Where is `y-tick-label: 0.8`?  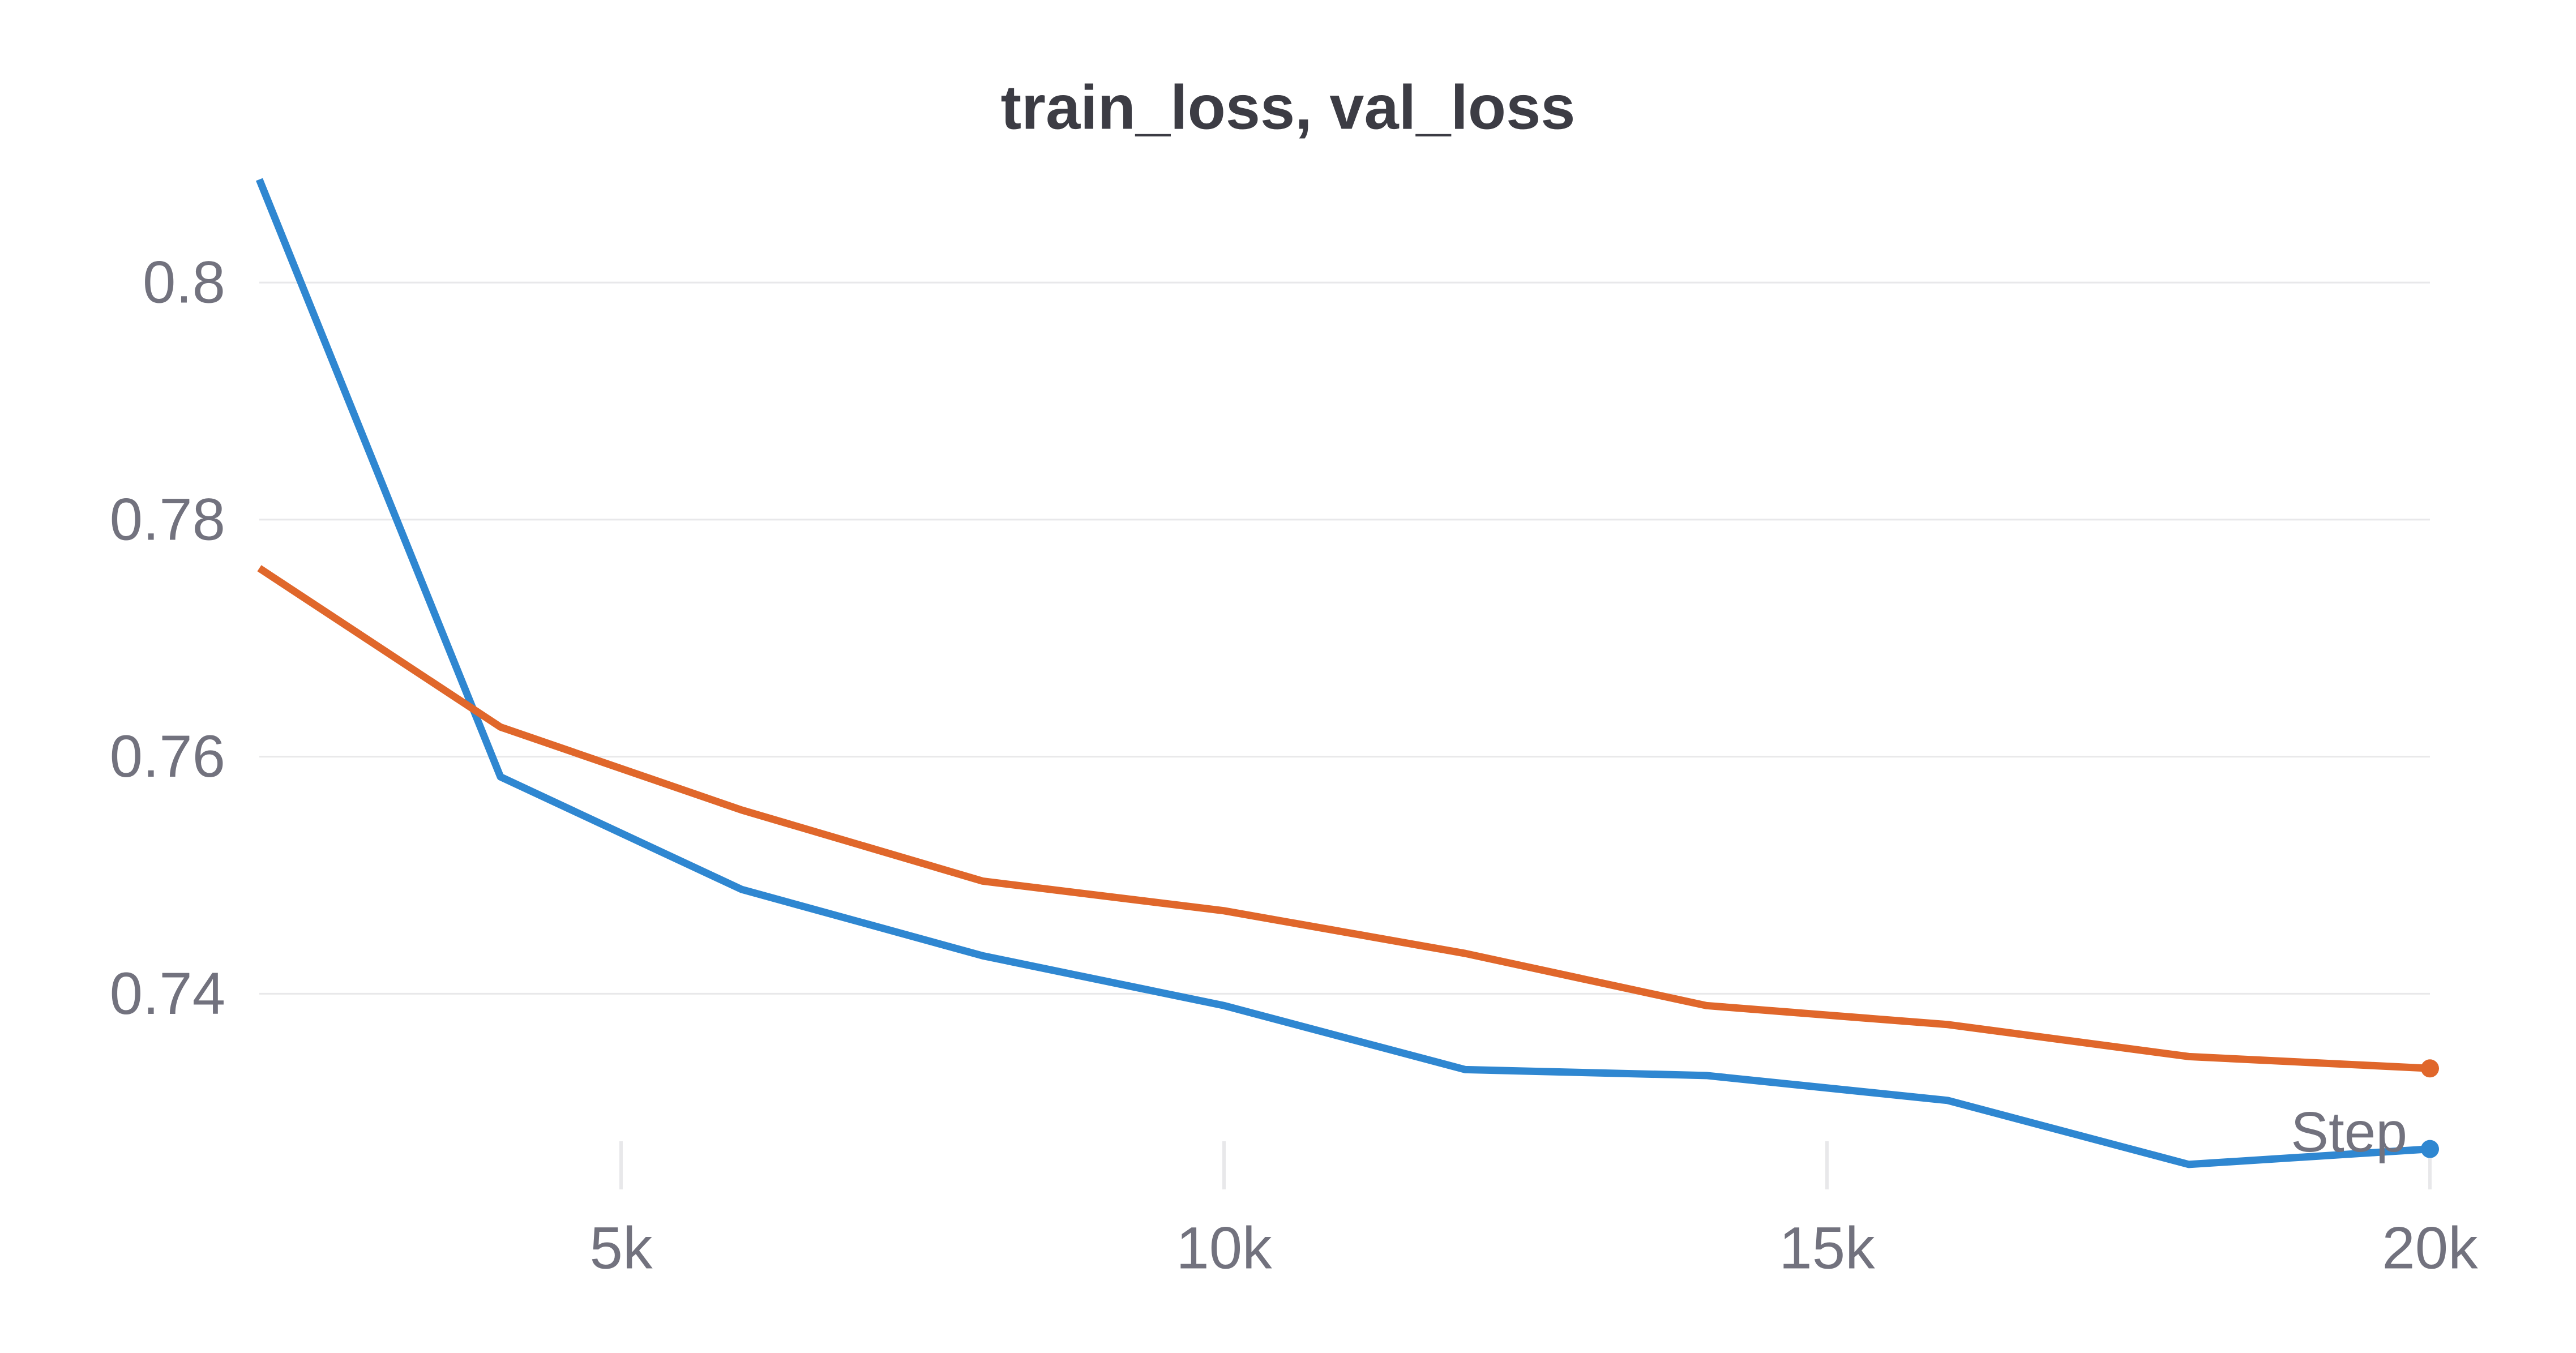 y-tick-label: 0.8 is located at coordinates (184, 283).